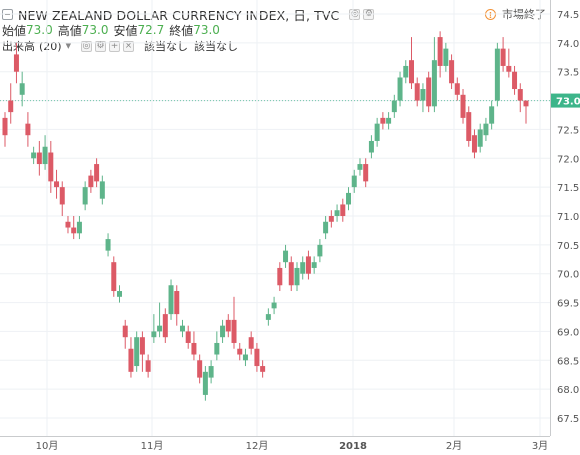 The width and height of the screenshot is (580, 455). What do you see at coordinates (100, 46) in the screenshot?
I see `volume-settings-icon: ⚙` at bounding box center [100, 46].